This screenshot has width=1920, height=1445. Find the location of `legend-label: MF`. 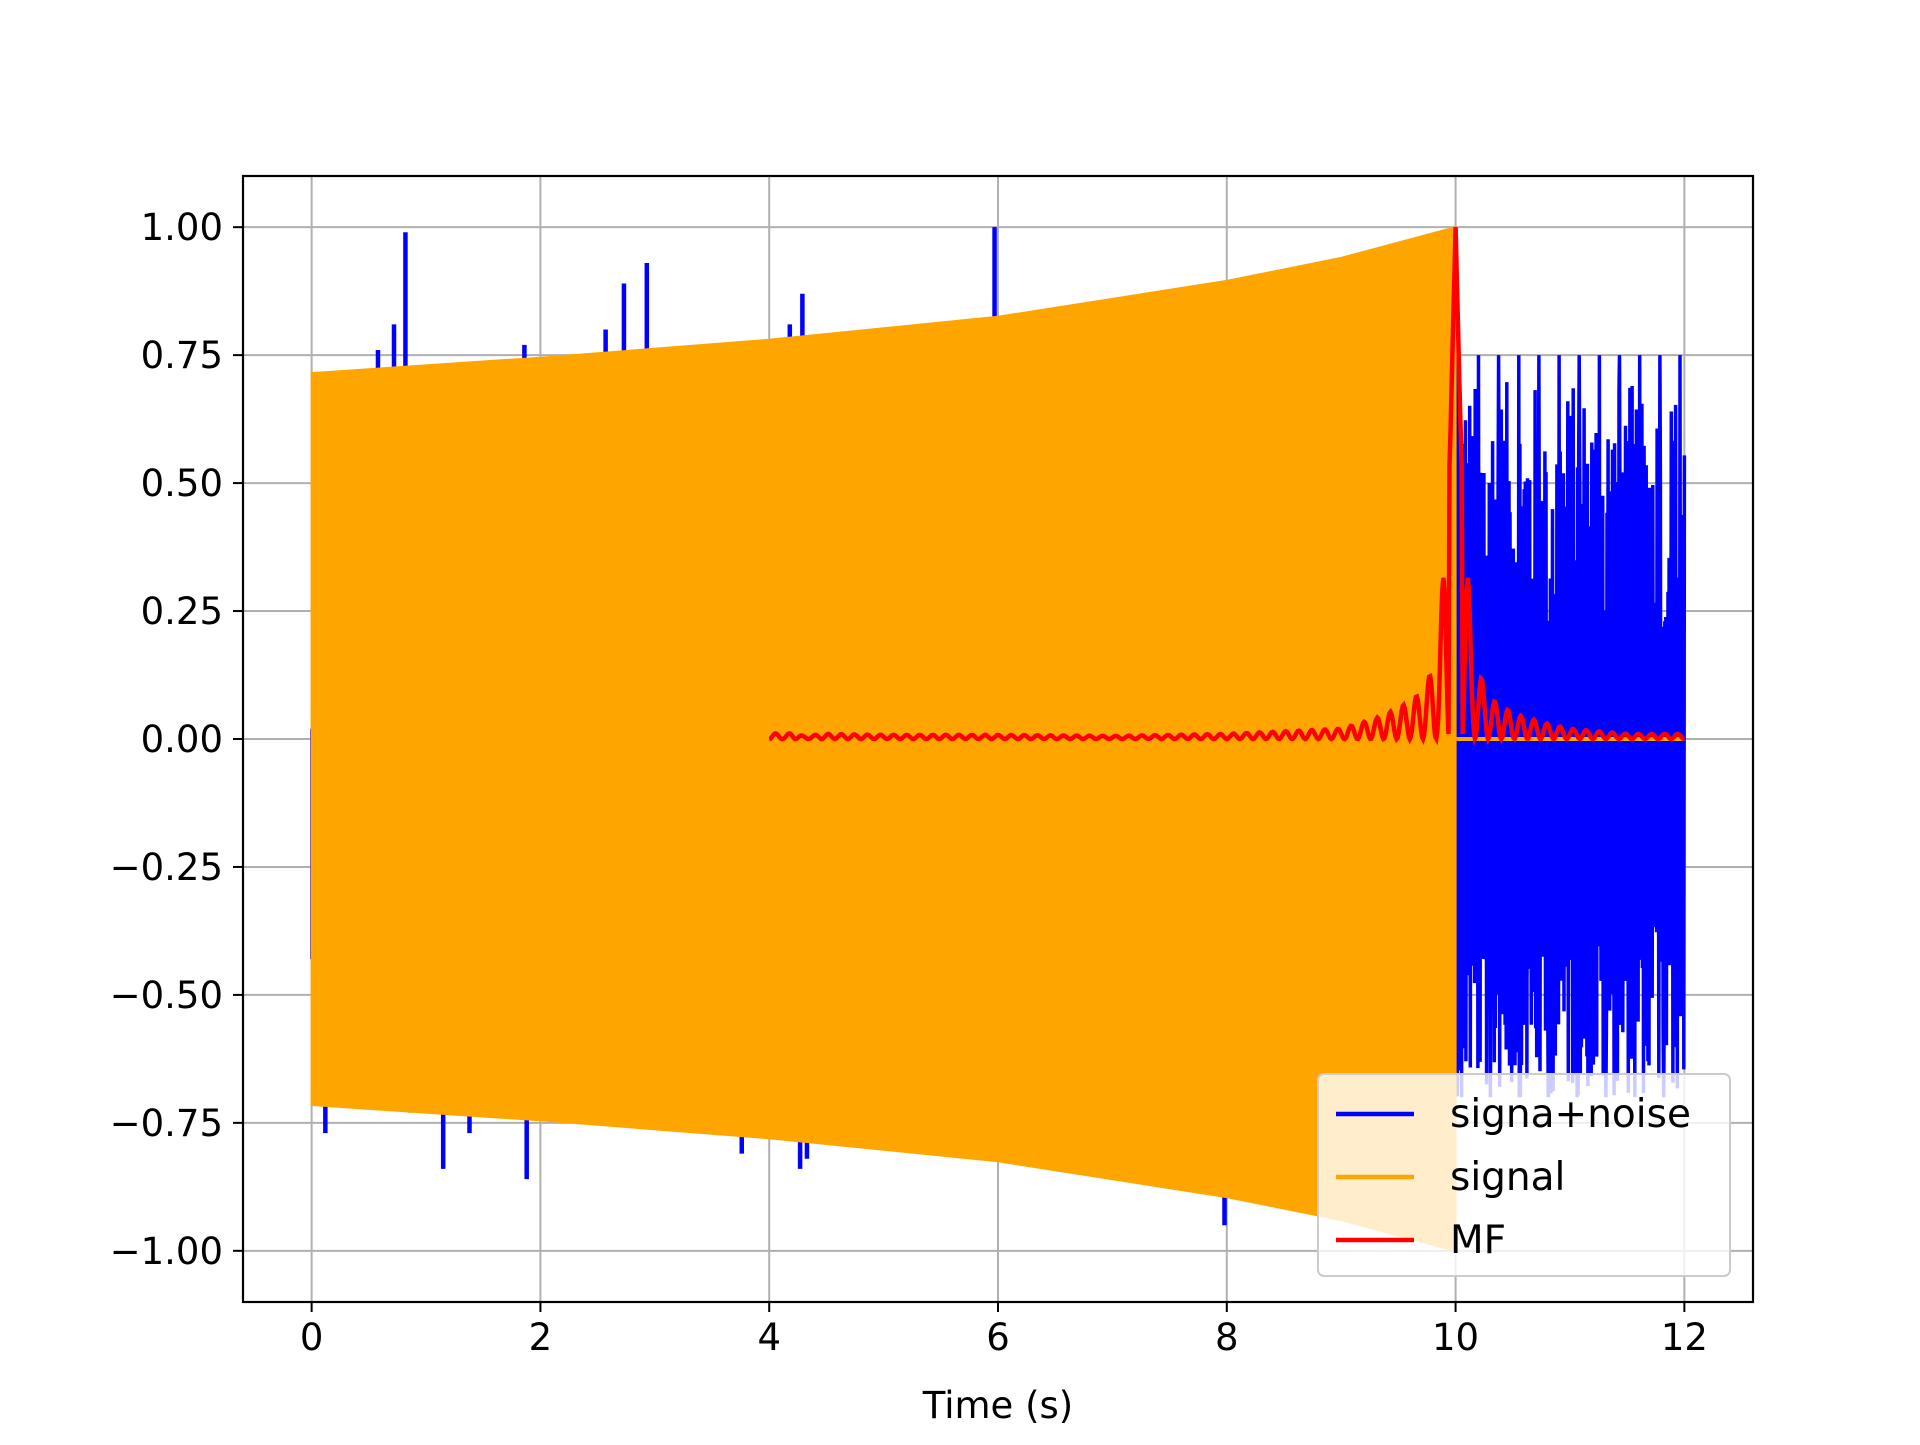

legend-label: MF is located at coordinates (1478, 1240).